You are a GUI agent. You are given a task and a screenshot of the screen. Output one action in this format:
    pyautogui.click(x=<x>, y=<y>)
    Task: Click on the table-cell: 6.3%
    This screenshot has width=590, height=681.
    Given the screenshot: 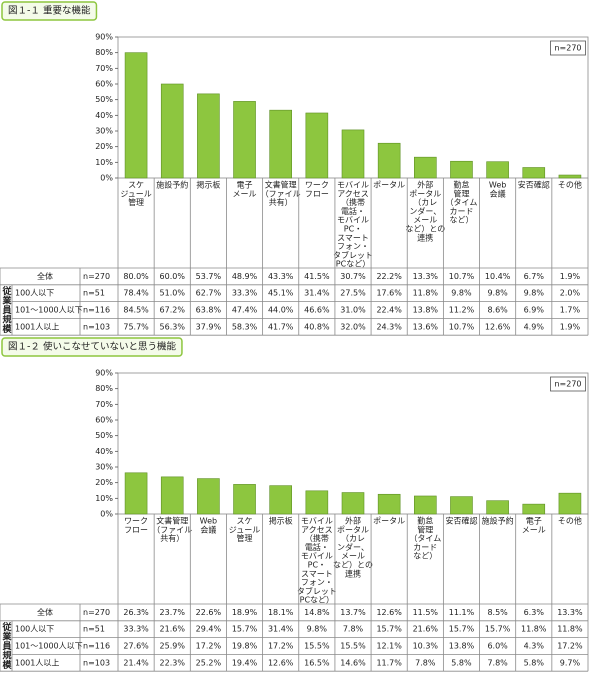 What is the action you would take?
    pyautogui.click(x=534, y=612)
    